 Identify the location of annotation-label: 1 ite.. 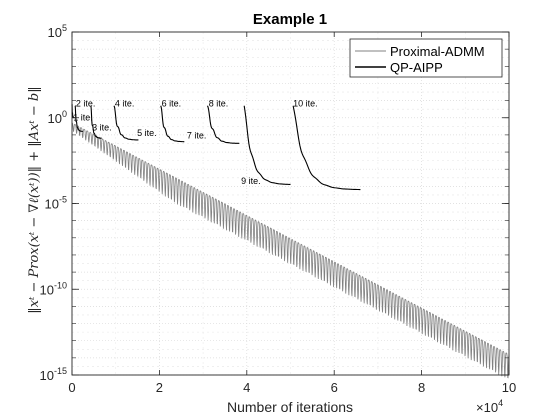
(83, 117).